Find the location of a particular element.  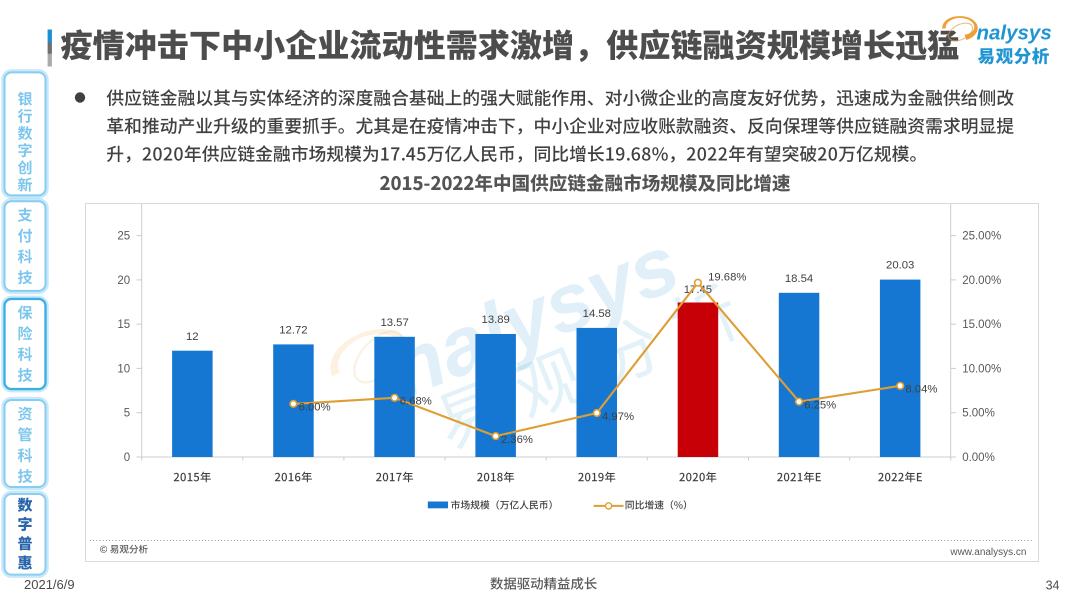

svg-text: 20.00% is located at coordinates (981, 281).